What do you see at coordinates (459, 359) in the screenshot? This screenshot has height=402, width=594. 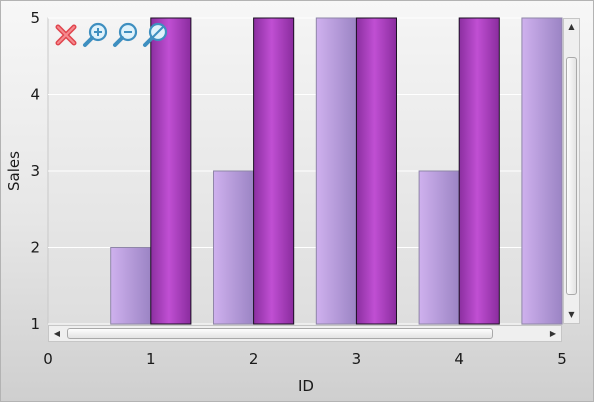 I see `x-tick-label-4: 4` at bounding box center [459, 359].